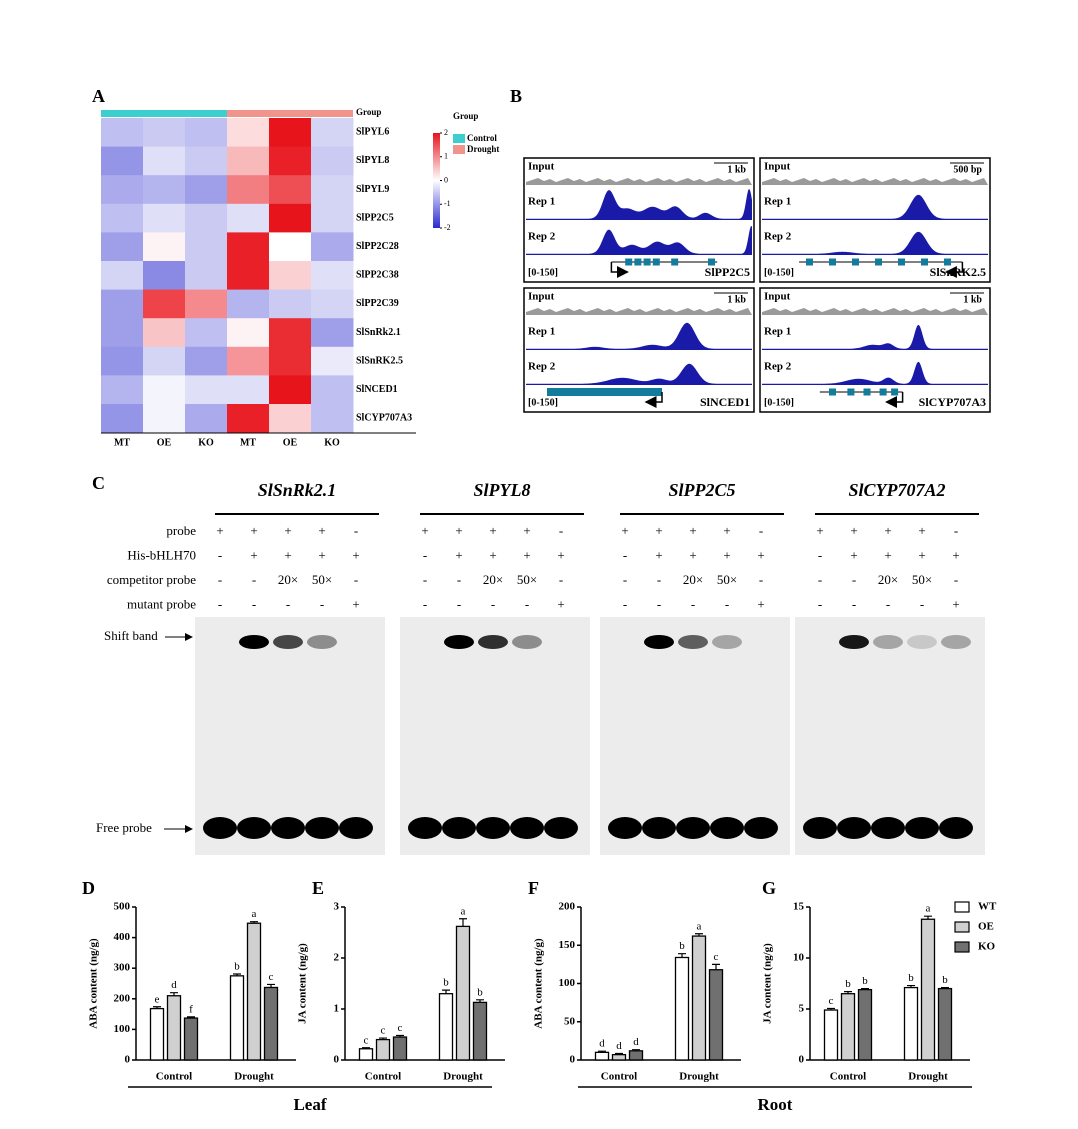 This screenshot has width=1078, height=1129. What do you see at coordinates (128, 1060) in the screenshot?
I see `y-tick-label: 0` at bounding box center [128, 1060].